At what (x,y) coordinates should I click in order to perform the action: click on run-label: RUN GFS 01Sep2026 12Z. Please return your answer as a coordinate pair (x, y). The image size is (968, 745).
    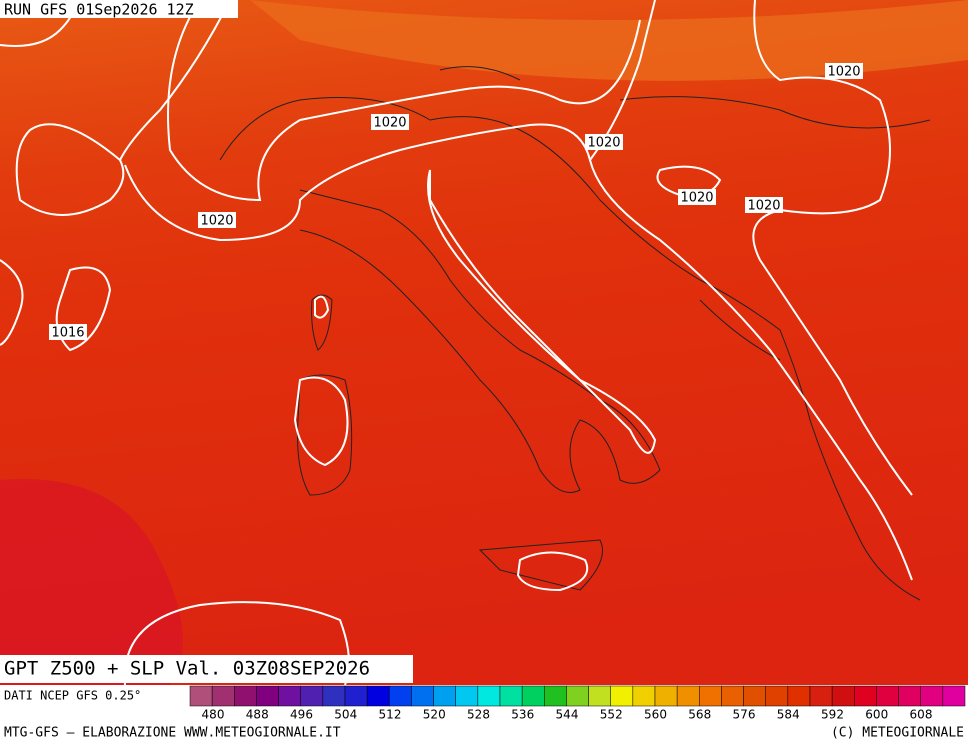
    Looking at the image, I should click on (99, 10).